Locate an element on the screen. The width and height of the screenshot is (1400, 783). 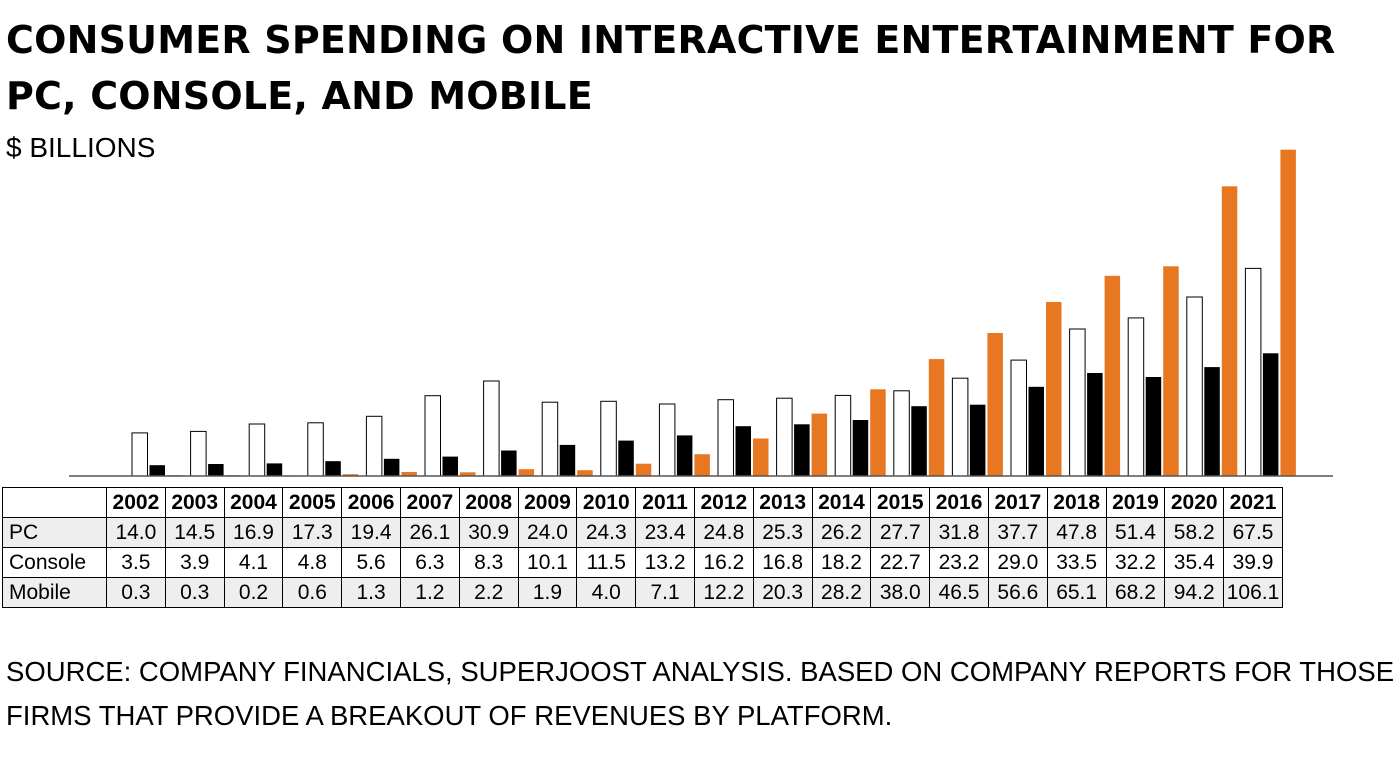
cell-mobile-2009: 1.9 is located at coordinates (547, 592).